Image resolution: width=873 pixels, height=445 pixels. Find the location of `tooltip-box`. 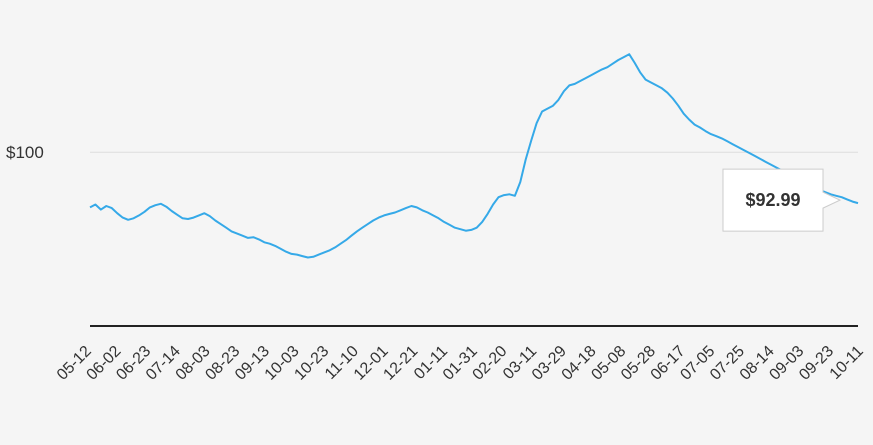

tooltip-box is located at coordinates (782, 200).